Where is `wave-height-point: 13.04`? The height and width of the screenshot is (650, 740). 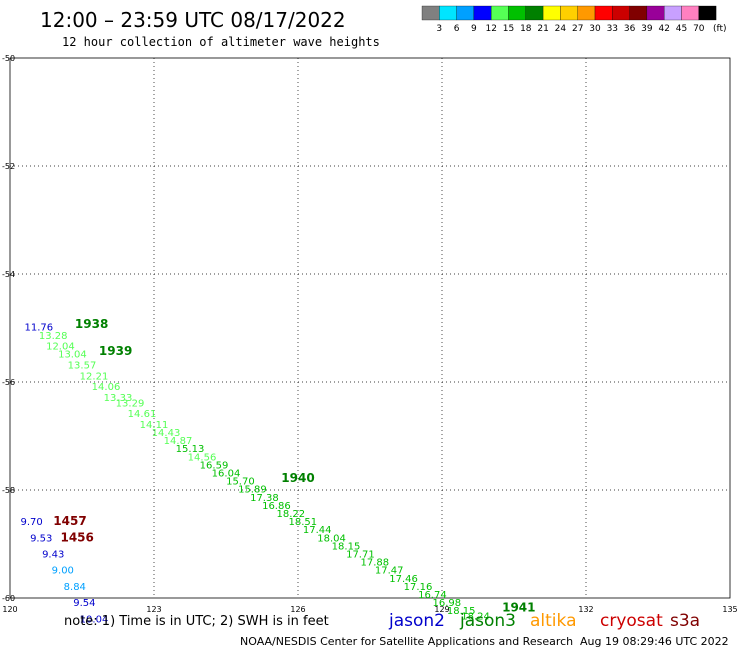 wave-height-point: 13.04 is located at coordinates (72, 355).